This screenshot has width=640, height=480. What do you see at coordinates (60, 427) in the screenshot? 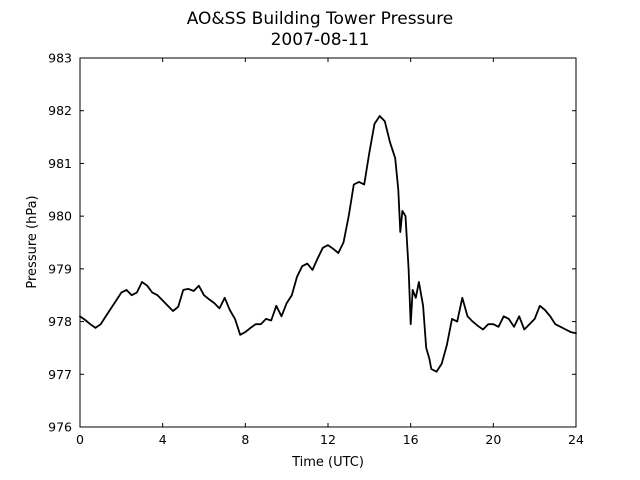
I see `y-tick-label: 976` at bounding box center [60, 427].